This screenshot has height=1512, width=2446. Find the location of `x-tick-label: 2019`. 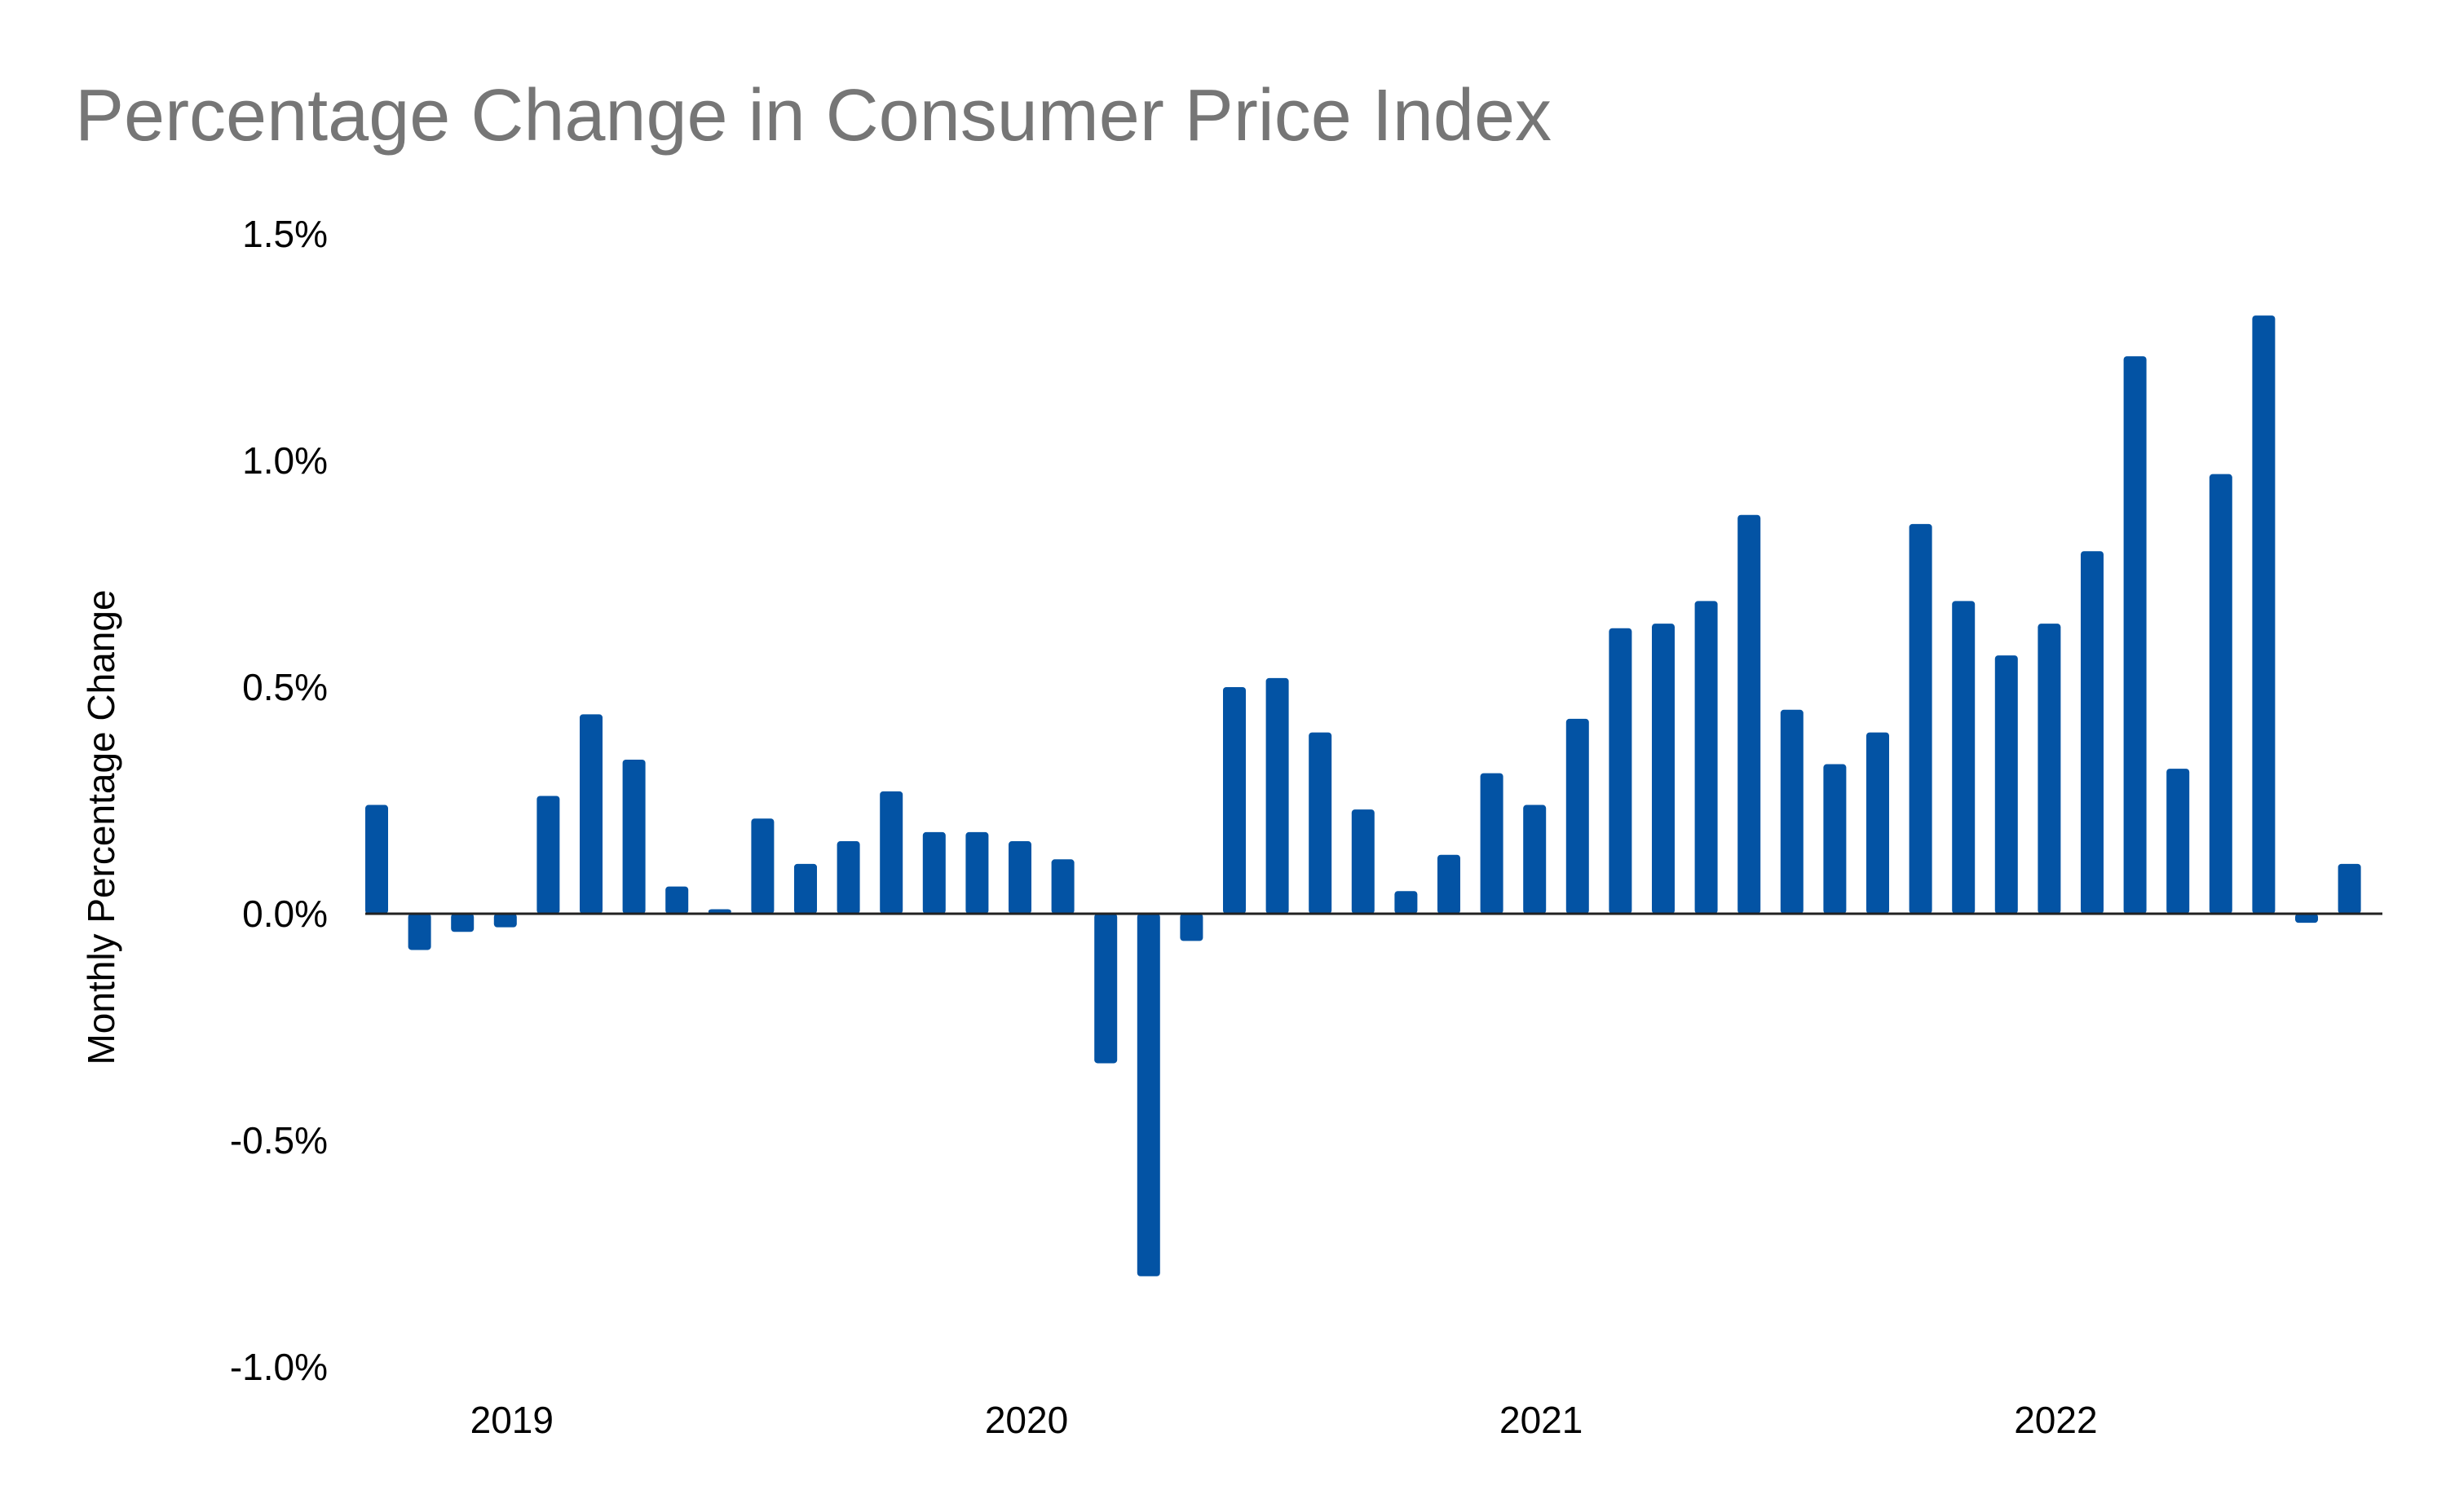

x-tick-label: 2019 is located at coordinates (512, 1420).